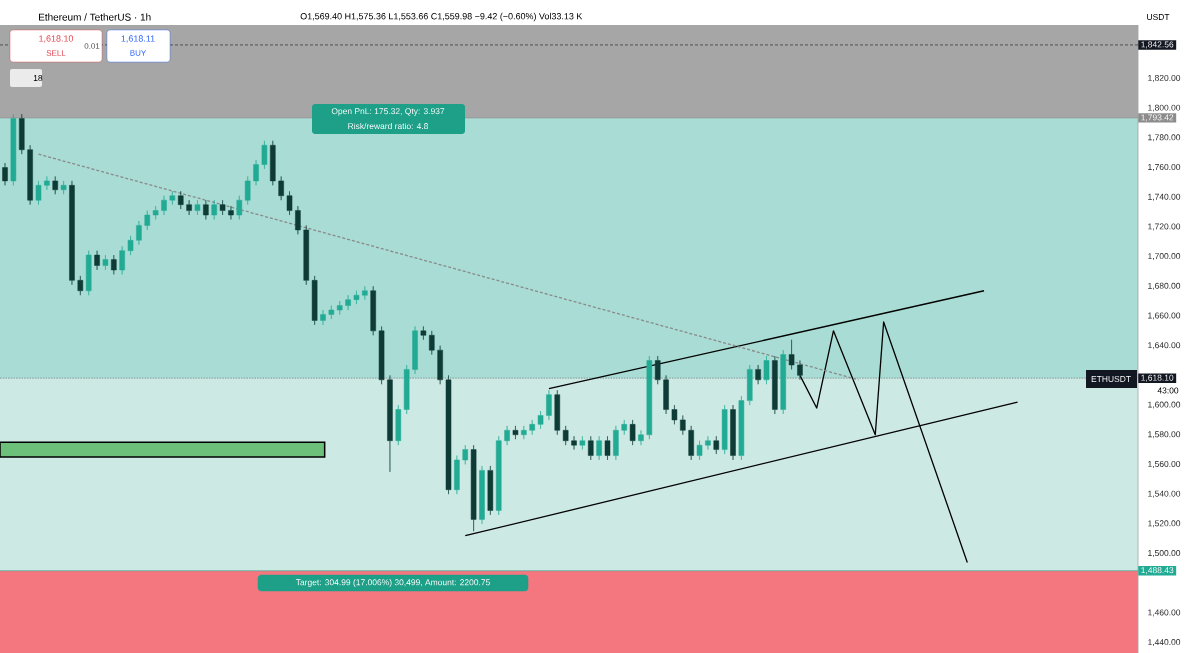  What do you see at coordinates (1164, 613) in the screenshot?
I see `y-tick-label: 1,460.00` at bounding box center [1164, 613].